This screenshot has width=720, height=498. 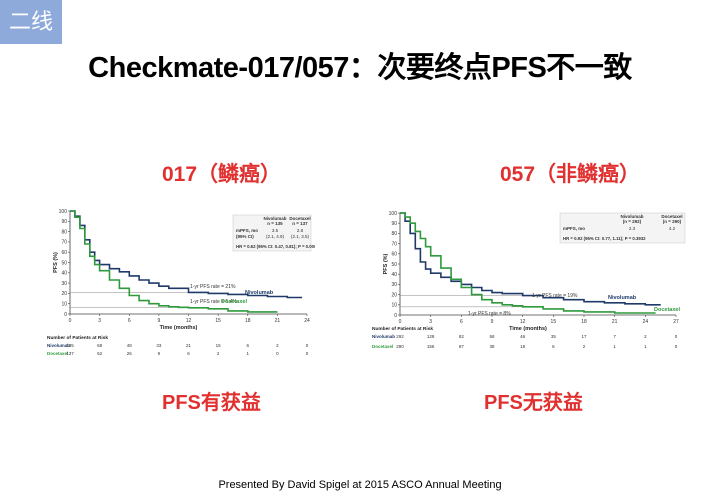 What do you see at coordinates (632, 221) in the screenshot?
I see `stats-header-n: (n = 292)` at bounding box center [632, 221].